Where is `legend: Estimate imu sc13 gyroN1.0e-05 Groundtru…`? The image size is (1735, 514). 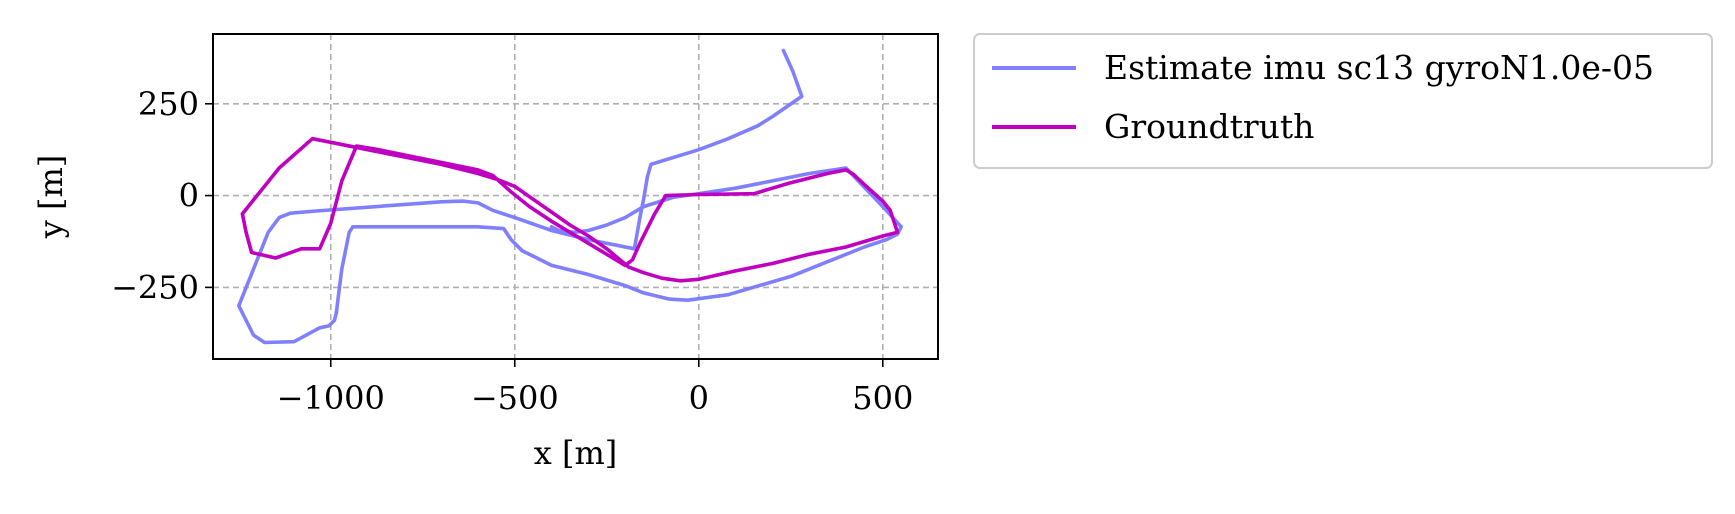
legend: Estimate imu sc13 gyroN1.0e-05 Groundtru… is located at coordinates (1343, 101).